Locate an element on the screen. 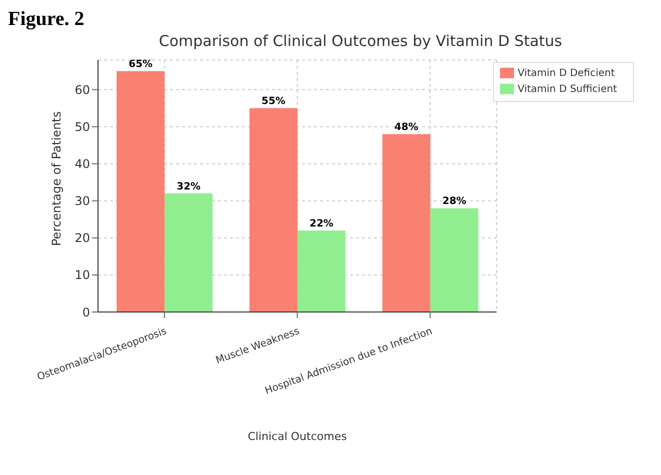  data-label: 22% is located at coordinates (321, 224).